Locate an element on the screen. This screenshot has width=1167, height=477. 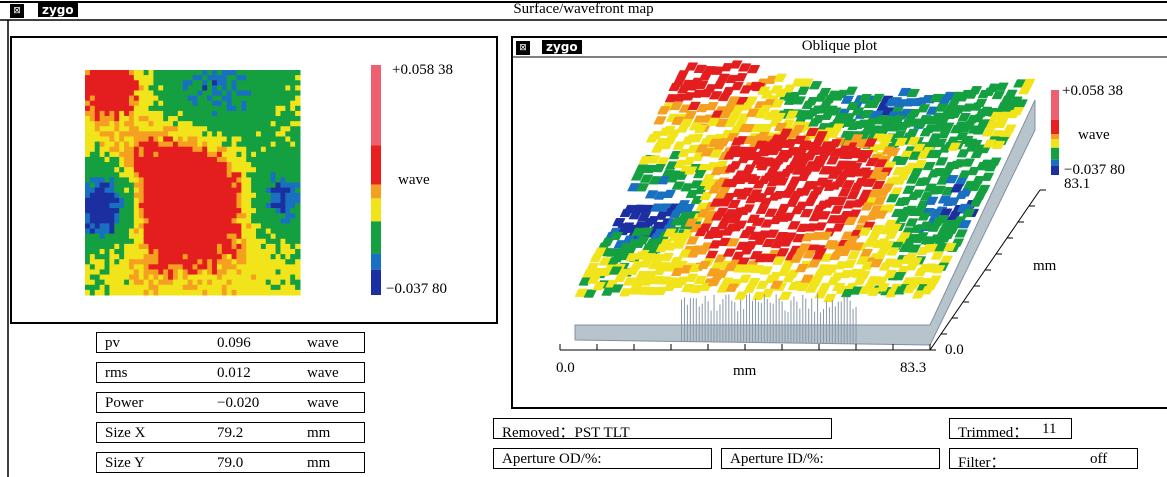
stat-name: Size X is located at coordinates (125, 433).